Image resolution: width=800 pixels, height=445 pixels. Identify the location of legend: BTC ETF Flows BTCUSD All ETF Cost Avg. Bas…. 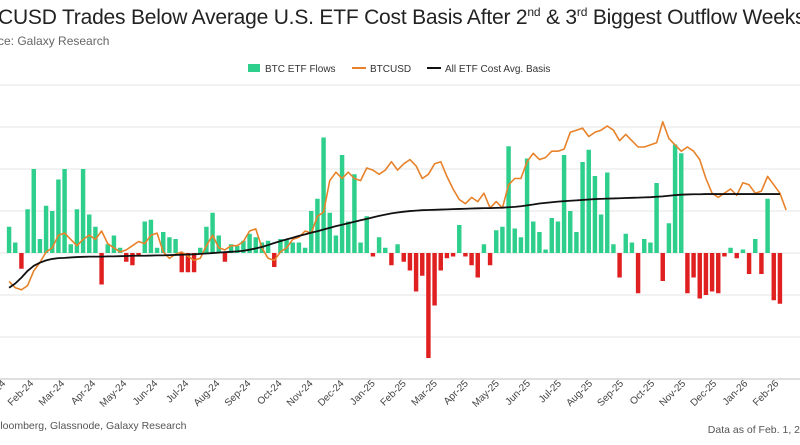
(399, 69).